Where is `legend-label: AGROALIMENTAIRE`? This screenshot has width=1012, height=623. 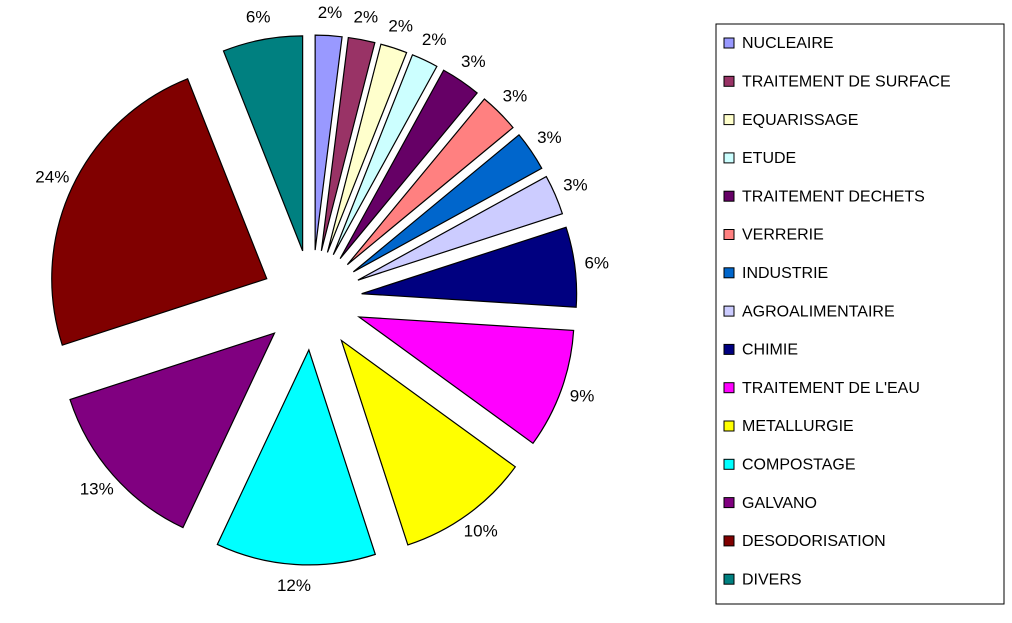
legend-label: AGROALIMENTAIRE is located at coordinates (818, 311).